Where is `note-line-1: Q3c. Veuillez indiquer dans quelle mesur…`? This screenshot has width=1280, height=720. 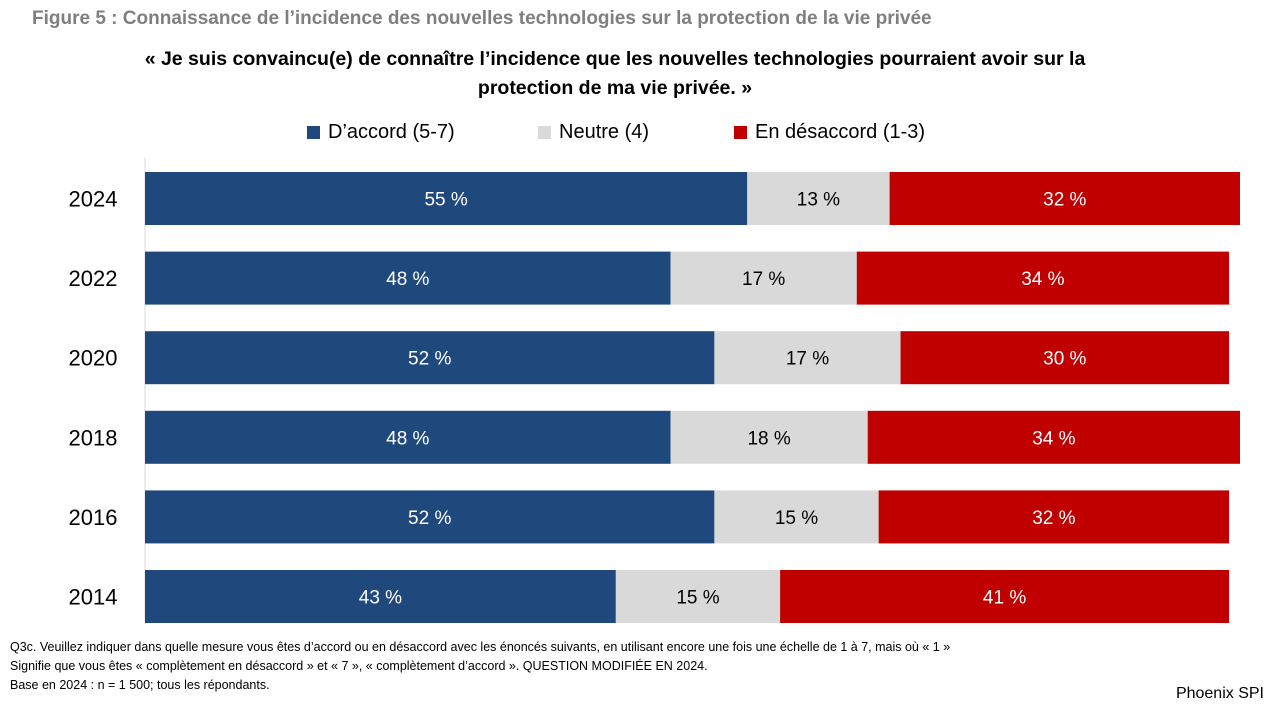 note-line-1: Q3c. Veuillez indiquer dans quelle mesur… is located at coordinates (480, 647).